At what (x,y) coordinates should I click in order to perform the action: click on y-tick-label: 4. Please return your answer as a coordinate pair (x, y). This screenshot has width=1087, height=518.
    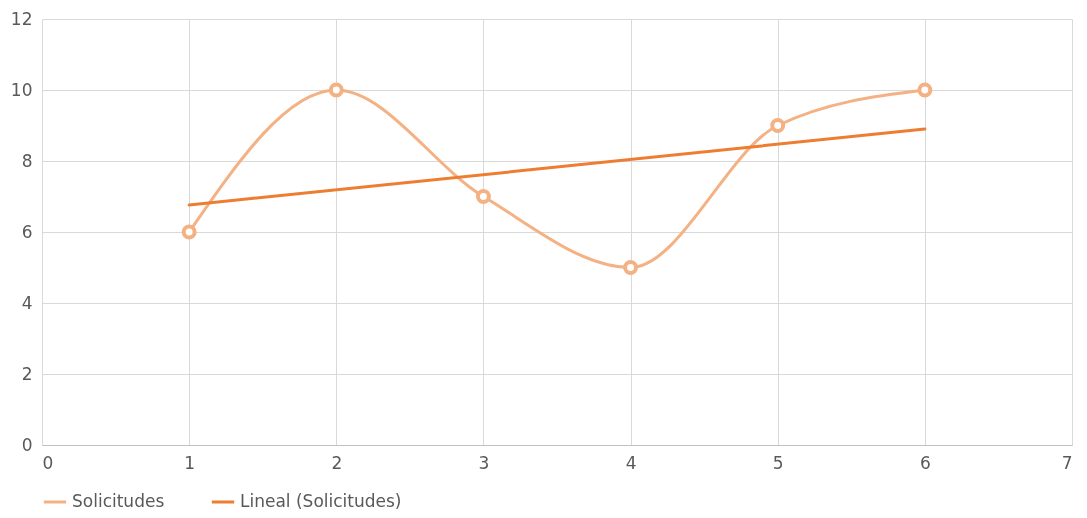
    Looking at the image, I should click on (27, 302).